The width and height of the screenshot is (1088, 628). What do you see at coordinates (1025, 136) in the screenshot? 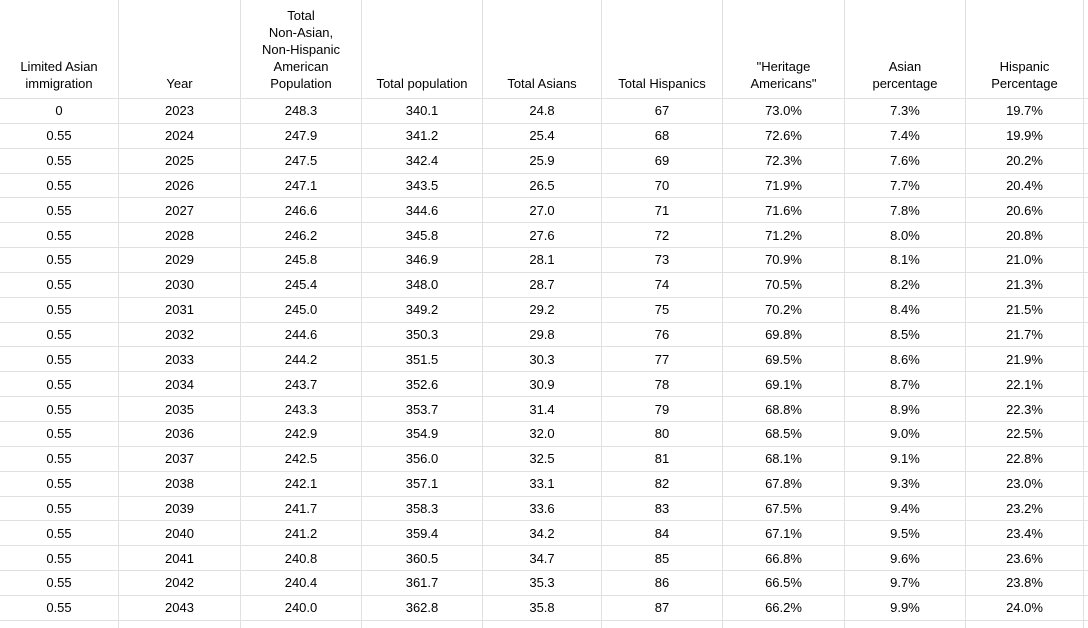
I see `cell: 19.9%` at bounding box center [1025, 136].